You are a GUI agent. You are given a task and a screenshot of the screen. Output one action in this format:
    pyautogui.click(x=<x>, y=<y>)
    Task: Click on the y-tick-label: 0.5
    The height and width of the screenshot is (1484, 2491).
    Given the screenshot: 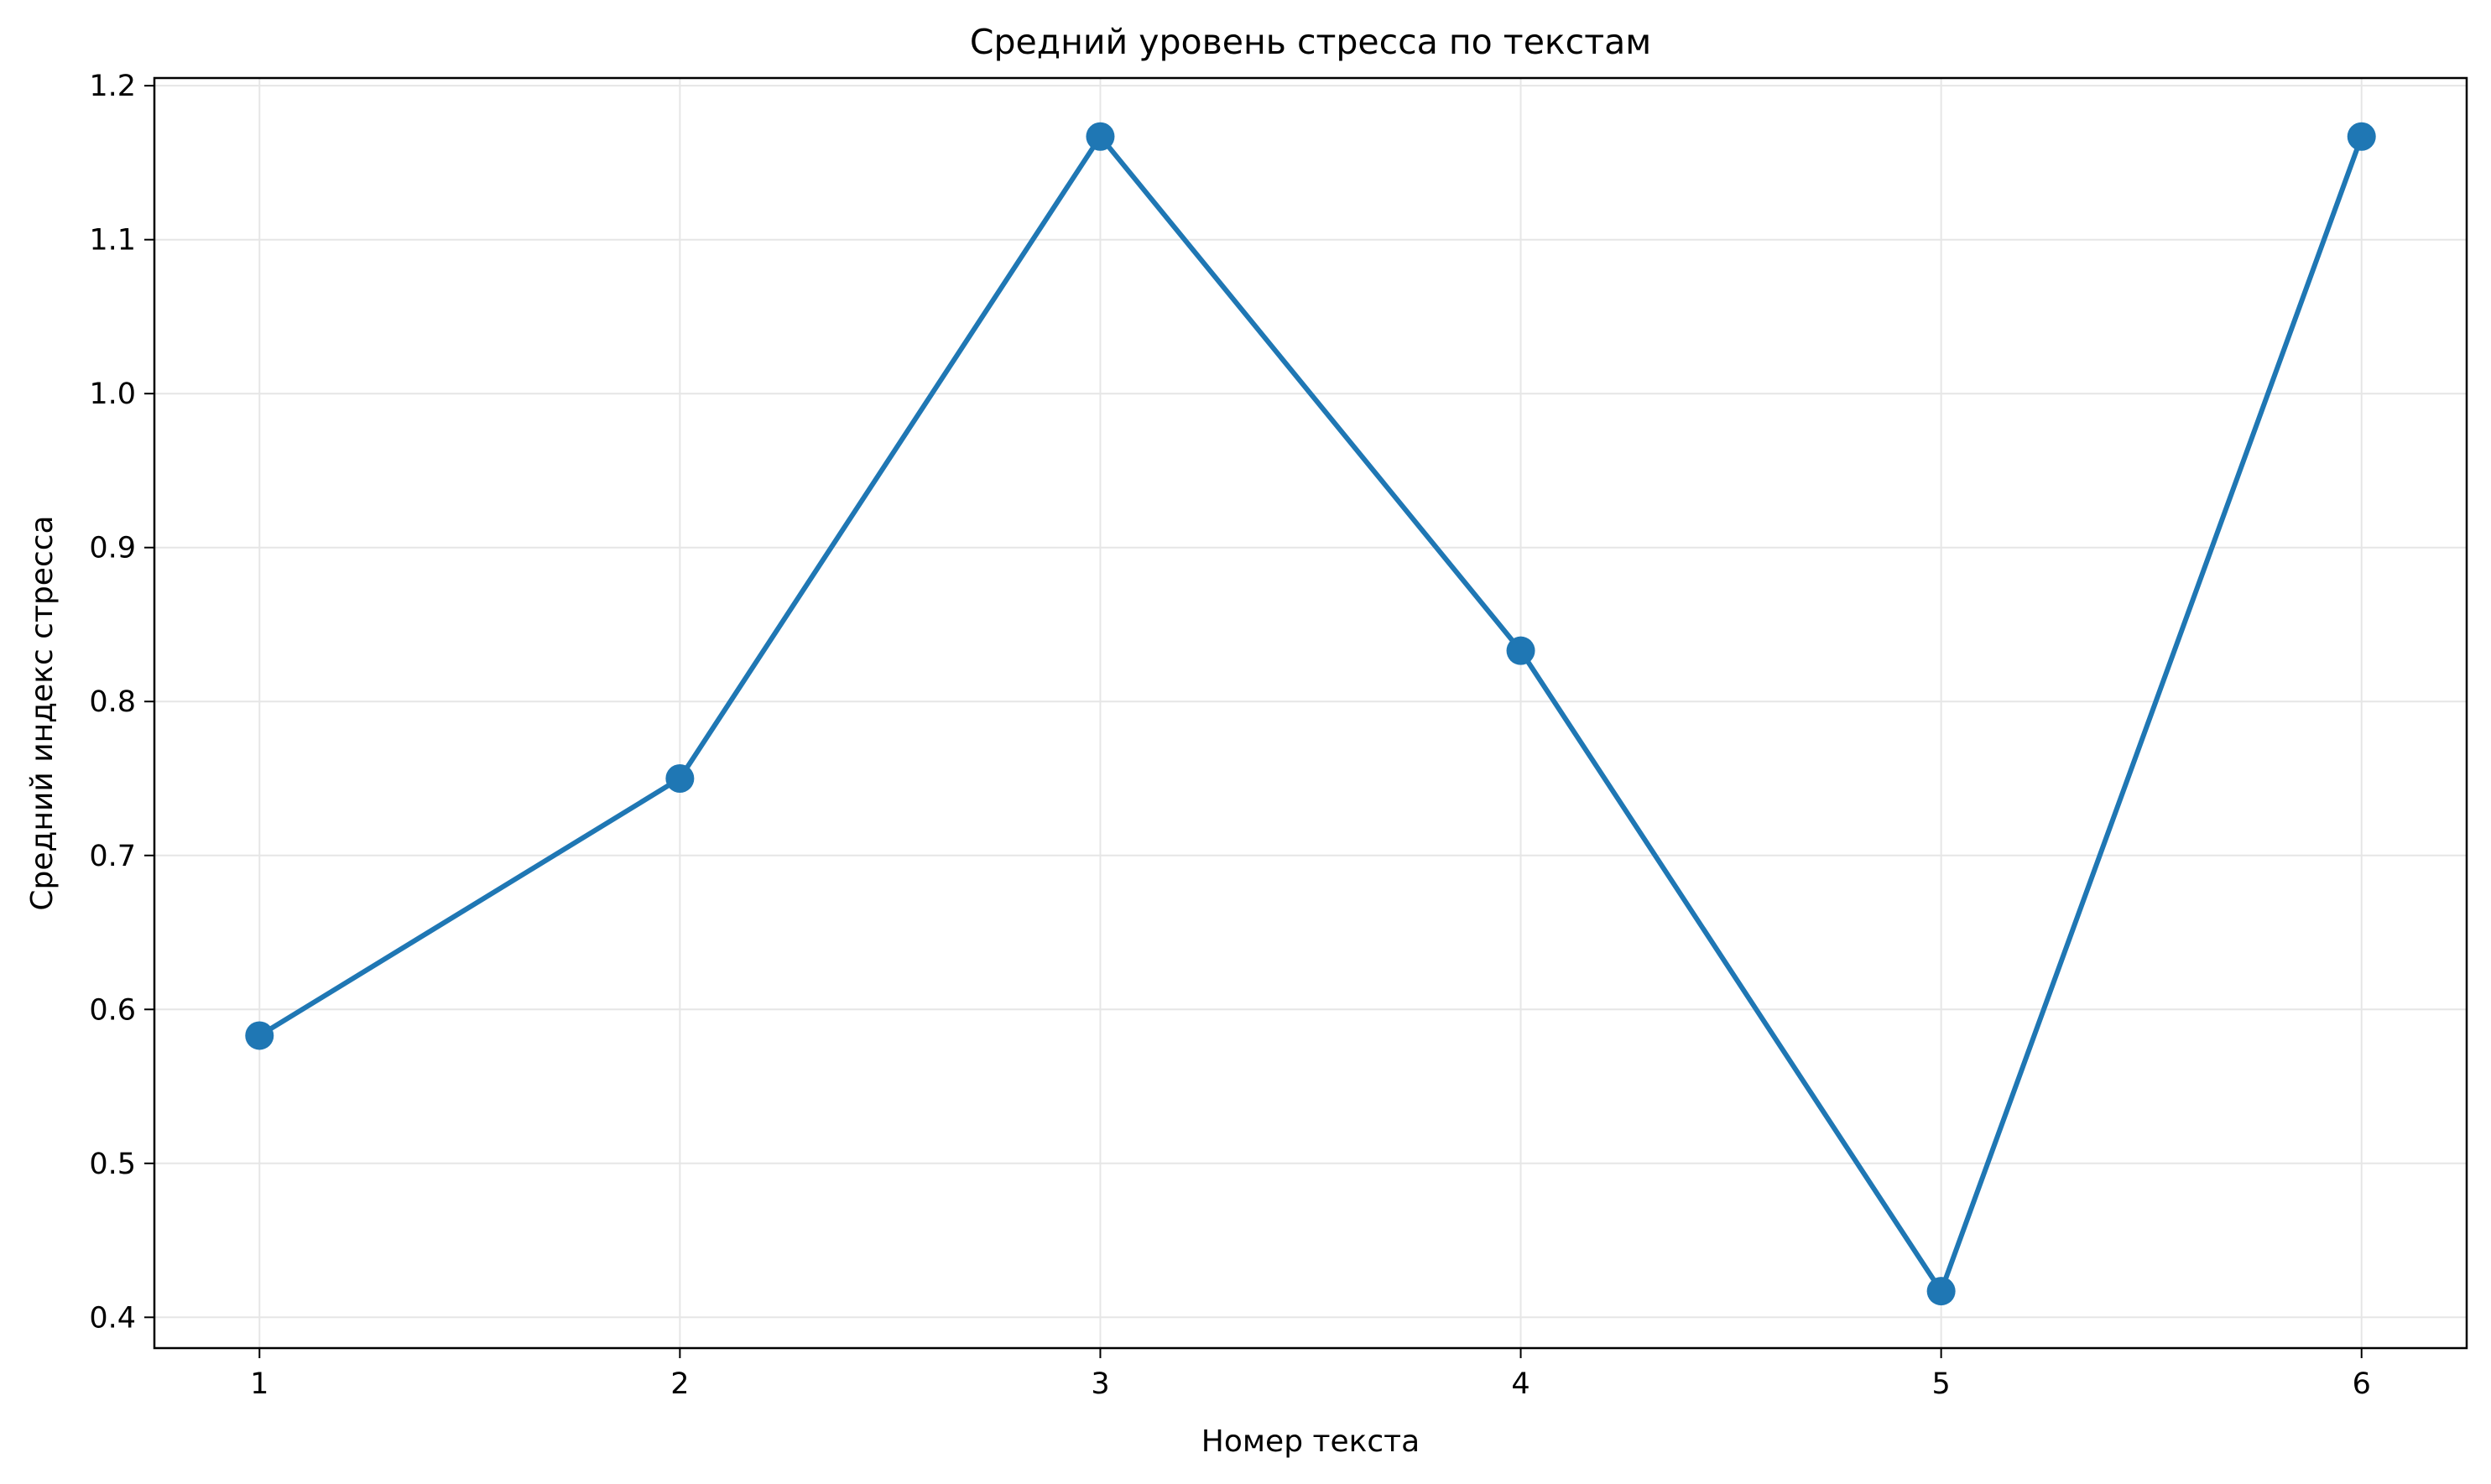 What is the action you would take?
    pyautogui.click(x=113, y=1164)
    